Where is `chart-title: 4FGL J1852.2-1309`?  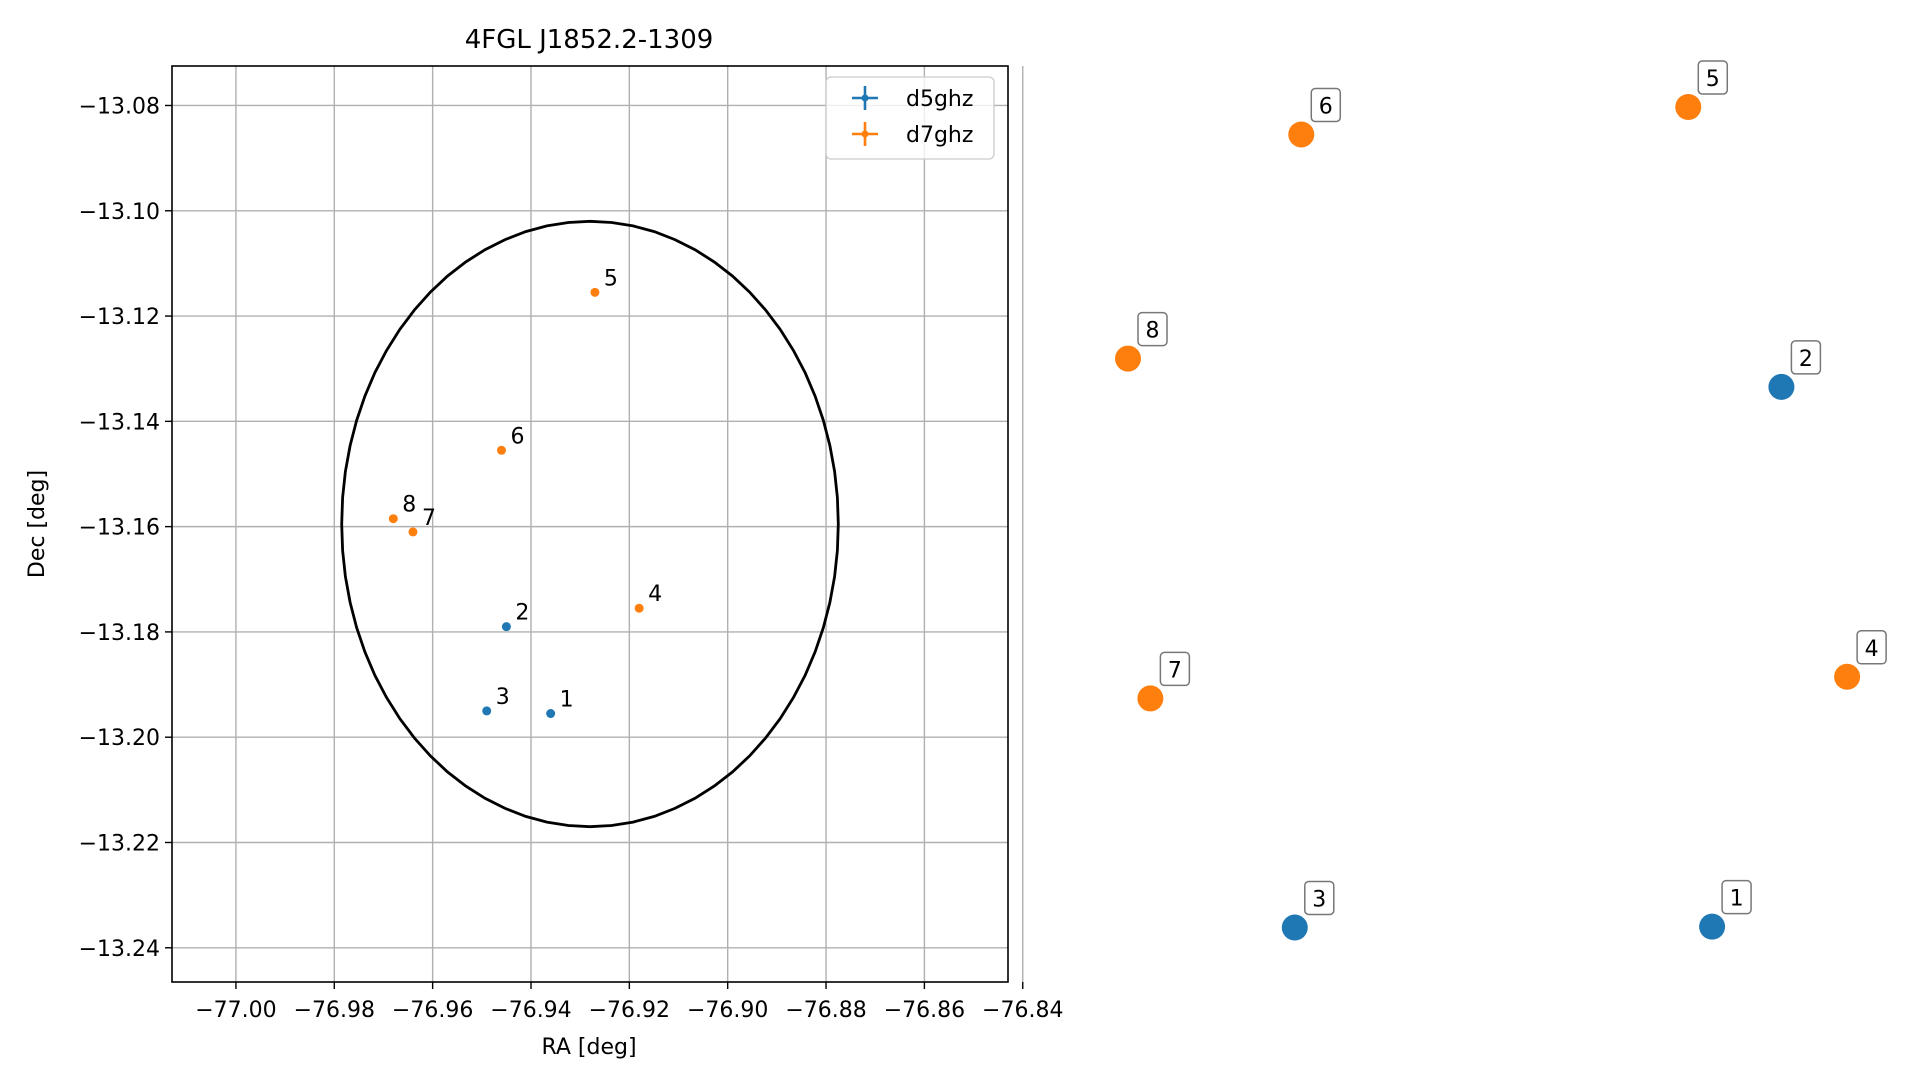
chart-title: 4FGL J1852.2-1309 is located at coordinates (589, 40).